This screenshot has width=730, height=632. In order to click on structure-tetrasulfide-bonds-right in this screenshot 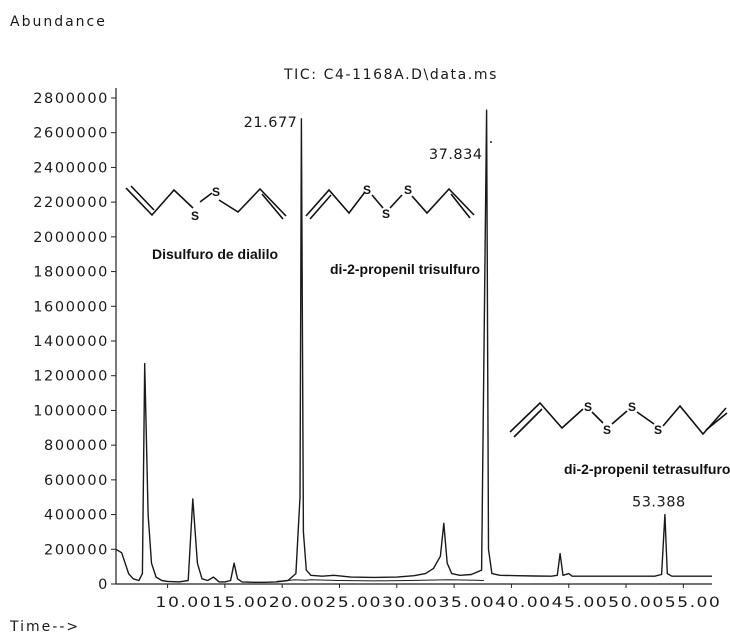, I will do `click(694, 420)`.